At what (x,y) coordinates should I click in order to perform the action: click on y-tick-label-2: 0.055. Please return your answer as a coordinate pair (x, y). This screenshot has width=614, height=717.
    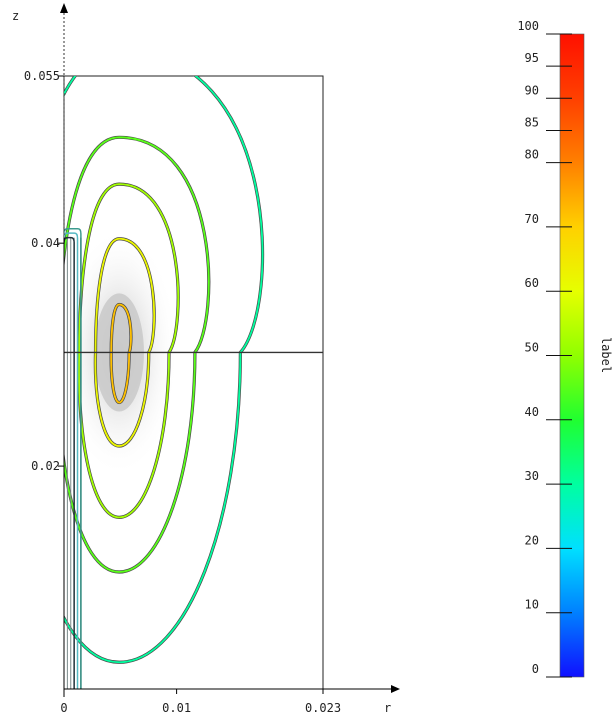
    Looking at the image, I should click on (42, 76).